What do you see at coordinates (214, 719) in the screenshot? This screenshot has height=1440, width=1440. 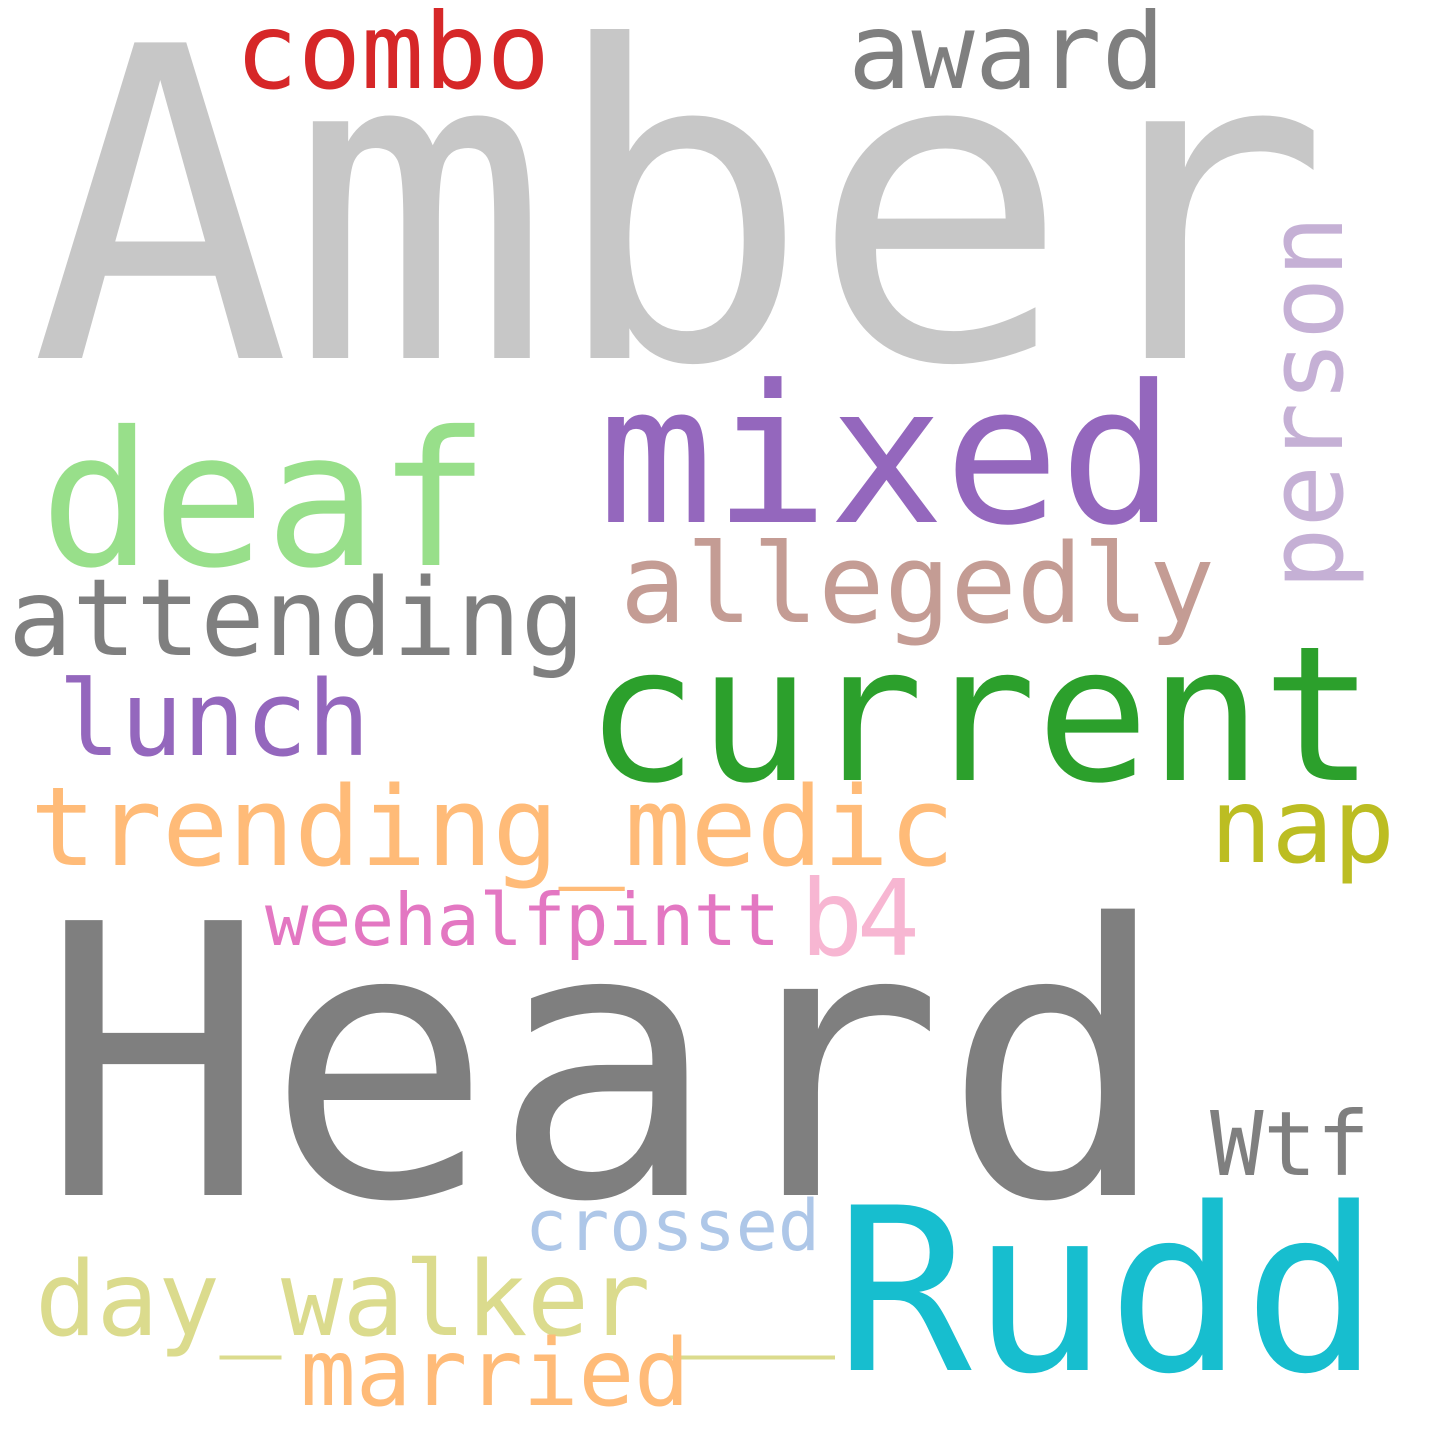 I see `word: lunch` at bounding box center [214, 719].